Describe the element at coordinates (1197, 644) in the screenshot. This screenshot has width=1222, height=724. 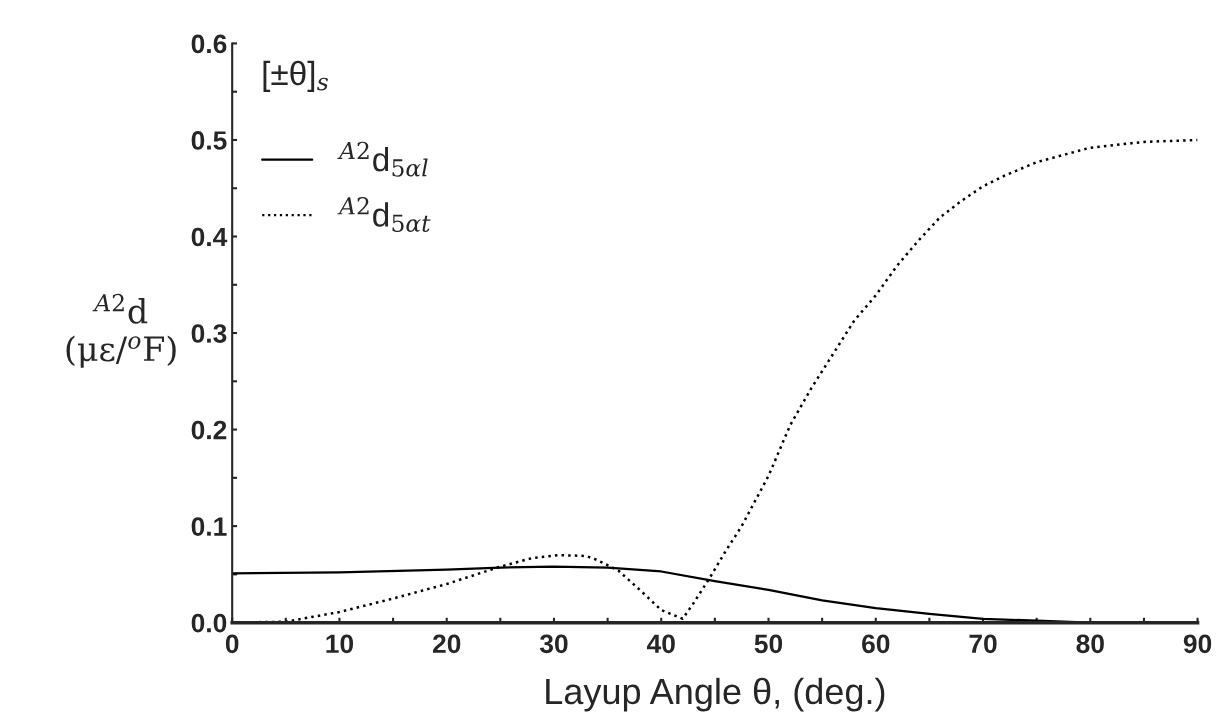
I see `x-tick-label: 90` at that location.